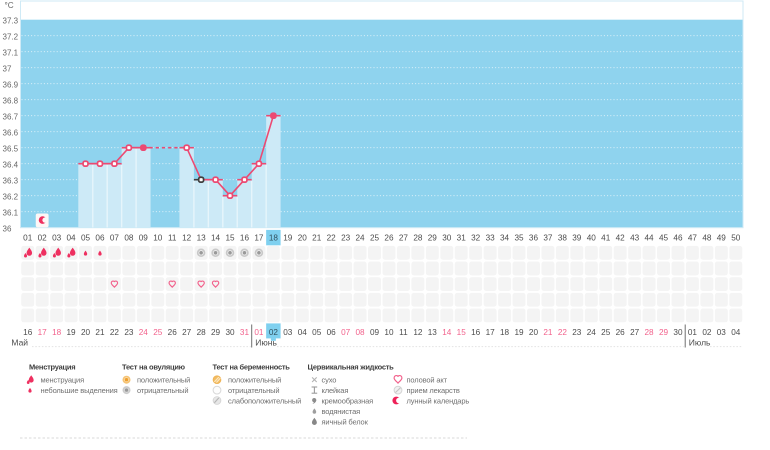 Image resolution: width=770 pixels, height=450 pixels. I want to click on svg-text: 36.8, so click(11, 101).